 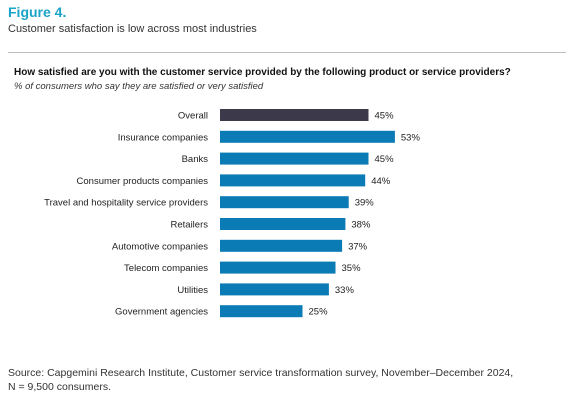 What do you see at coordinates (166, 268) in the screenshot?
I see `category-label: Telecom companies` at bounding box center [166, 268].